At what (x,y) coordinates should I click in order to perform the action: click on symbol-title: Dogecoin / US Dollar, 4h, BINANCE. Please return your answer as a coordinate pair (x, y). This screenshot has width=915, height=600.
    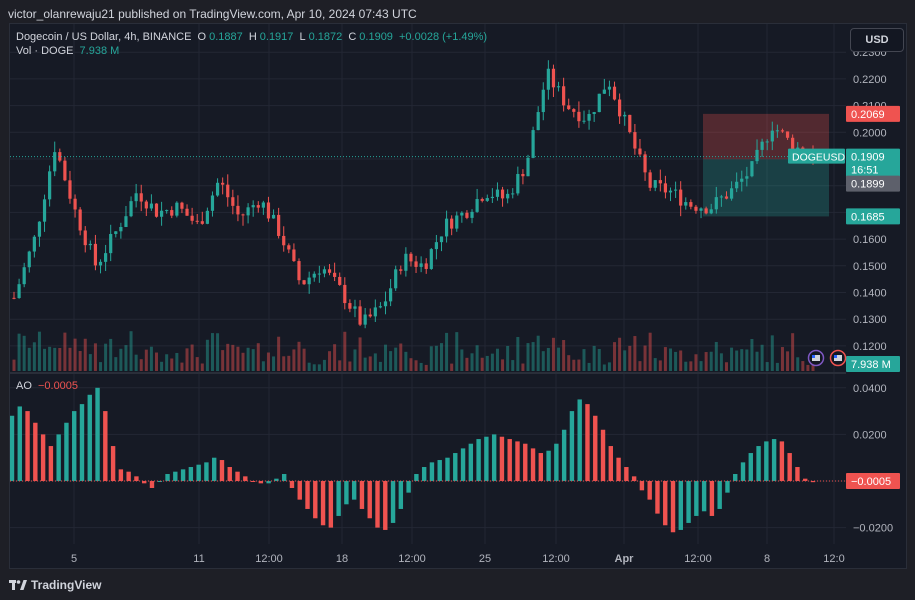
    Looking at the image, I should click on (104, 37).